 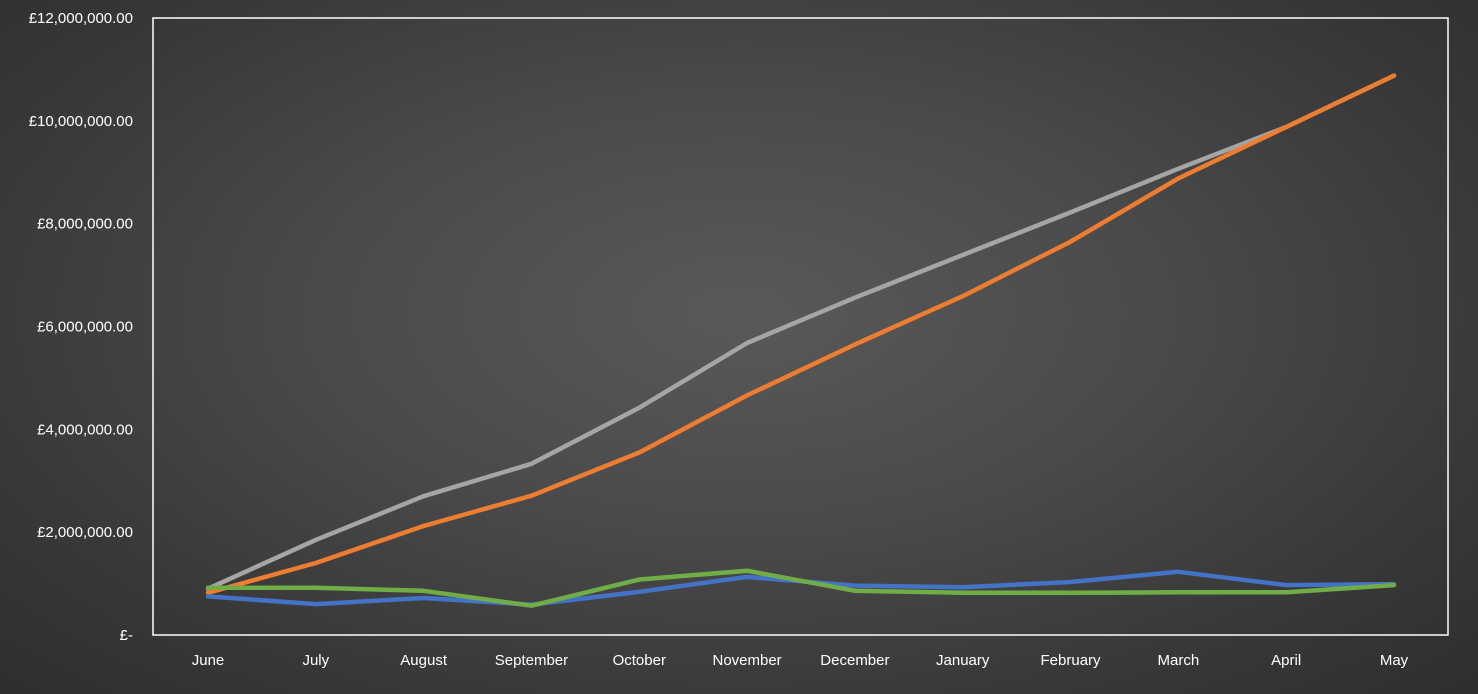 What do you see at coordinates (746, 660) in the screenshot?
I see `x-tick-label: November` at bounding box center [746, 660].